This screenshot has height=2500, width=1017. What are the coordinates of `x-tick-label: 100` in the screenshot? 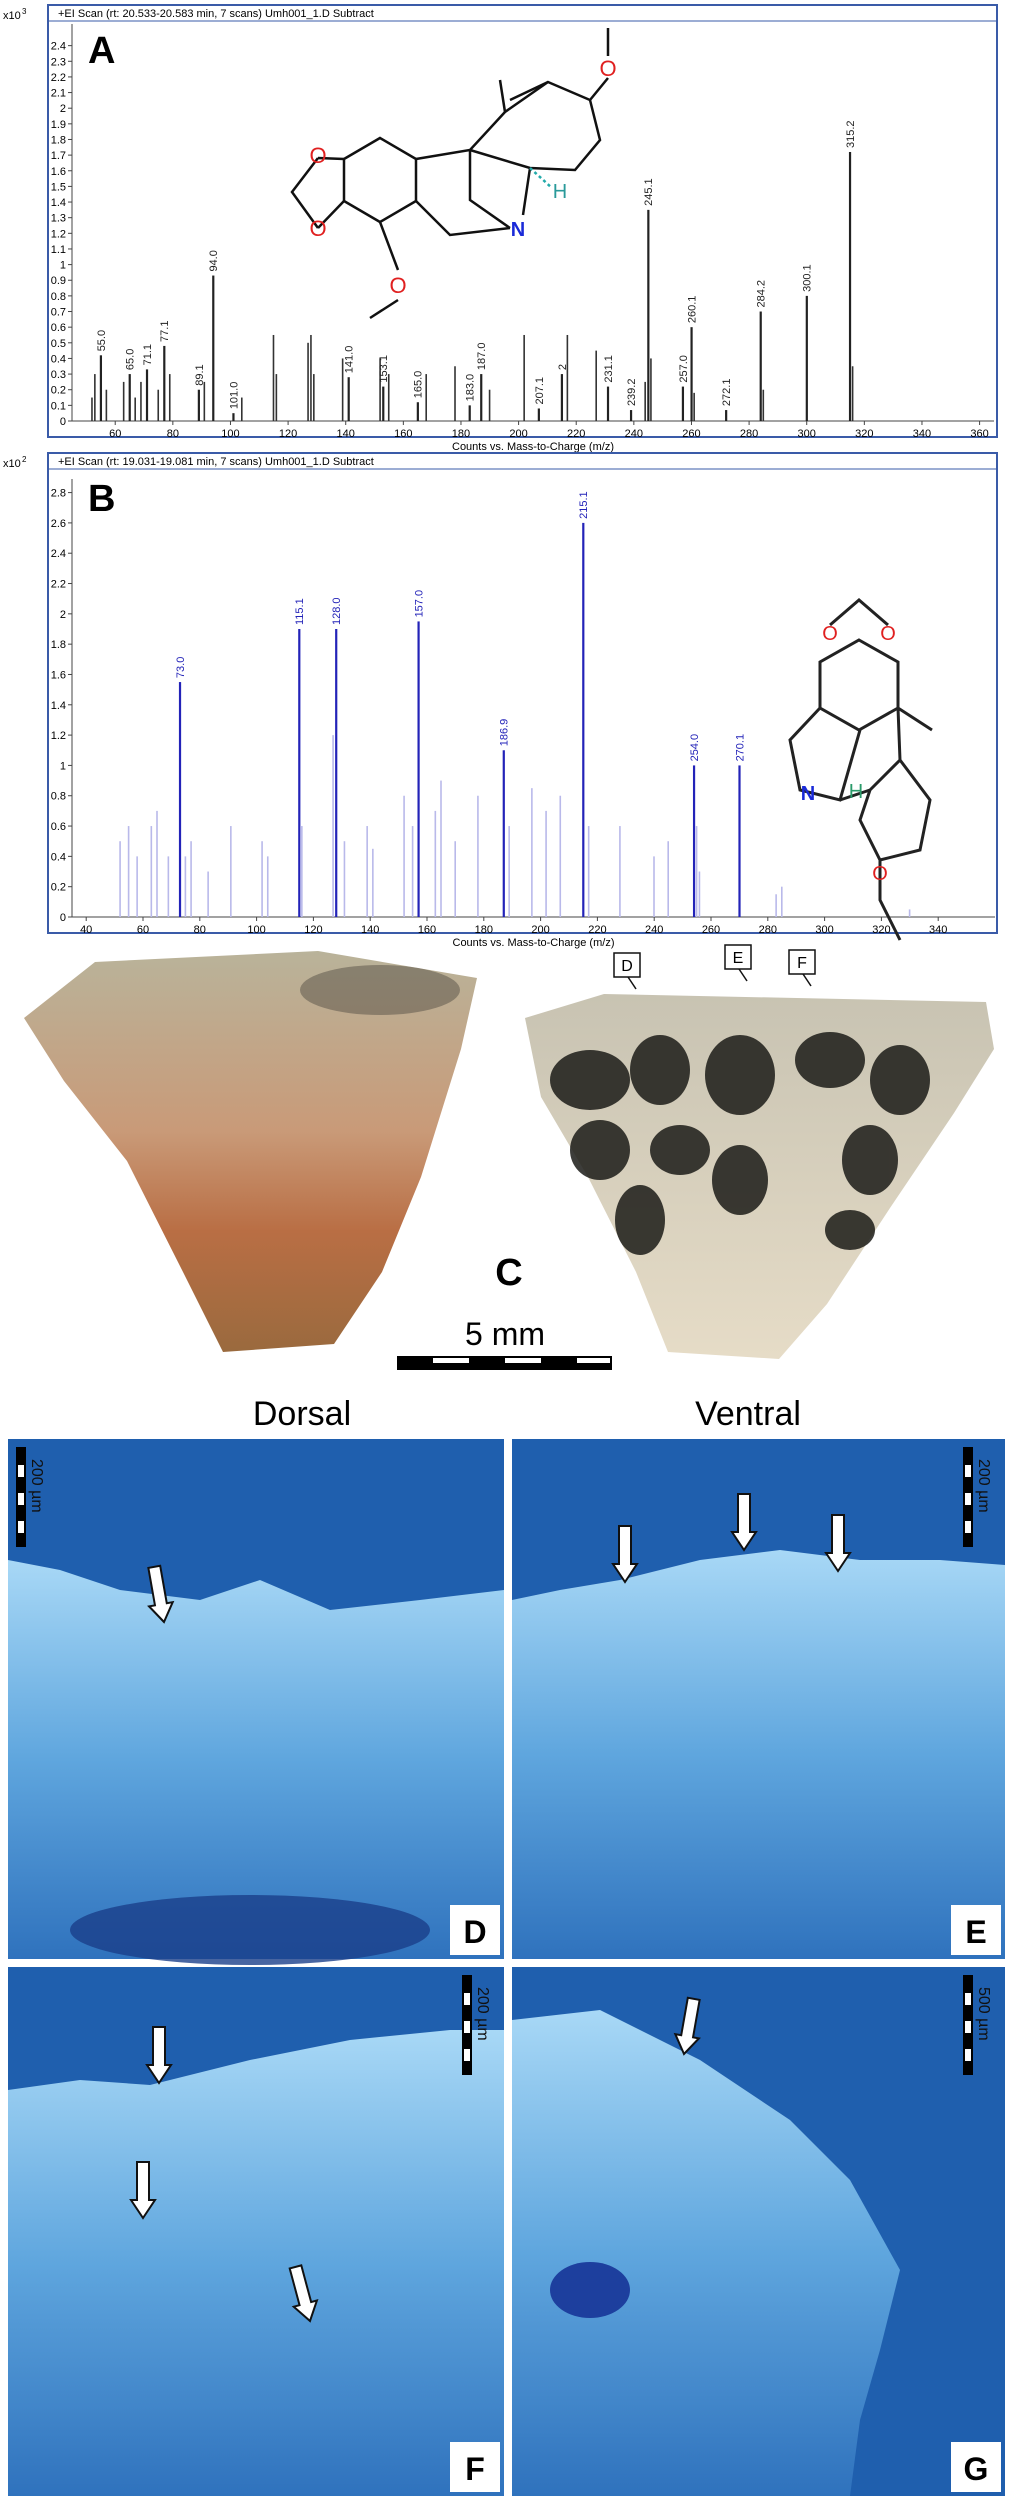 It's located at (256, 930).